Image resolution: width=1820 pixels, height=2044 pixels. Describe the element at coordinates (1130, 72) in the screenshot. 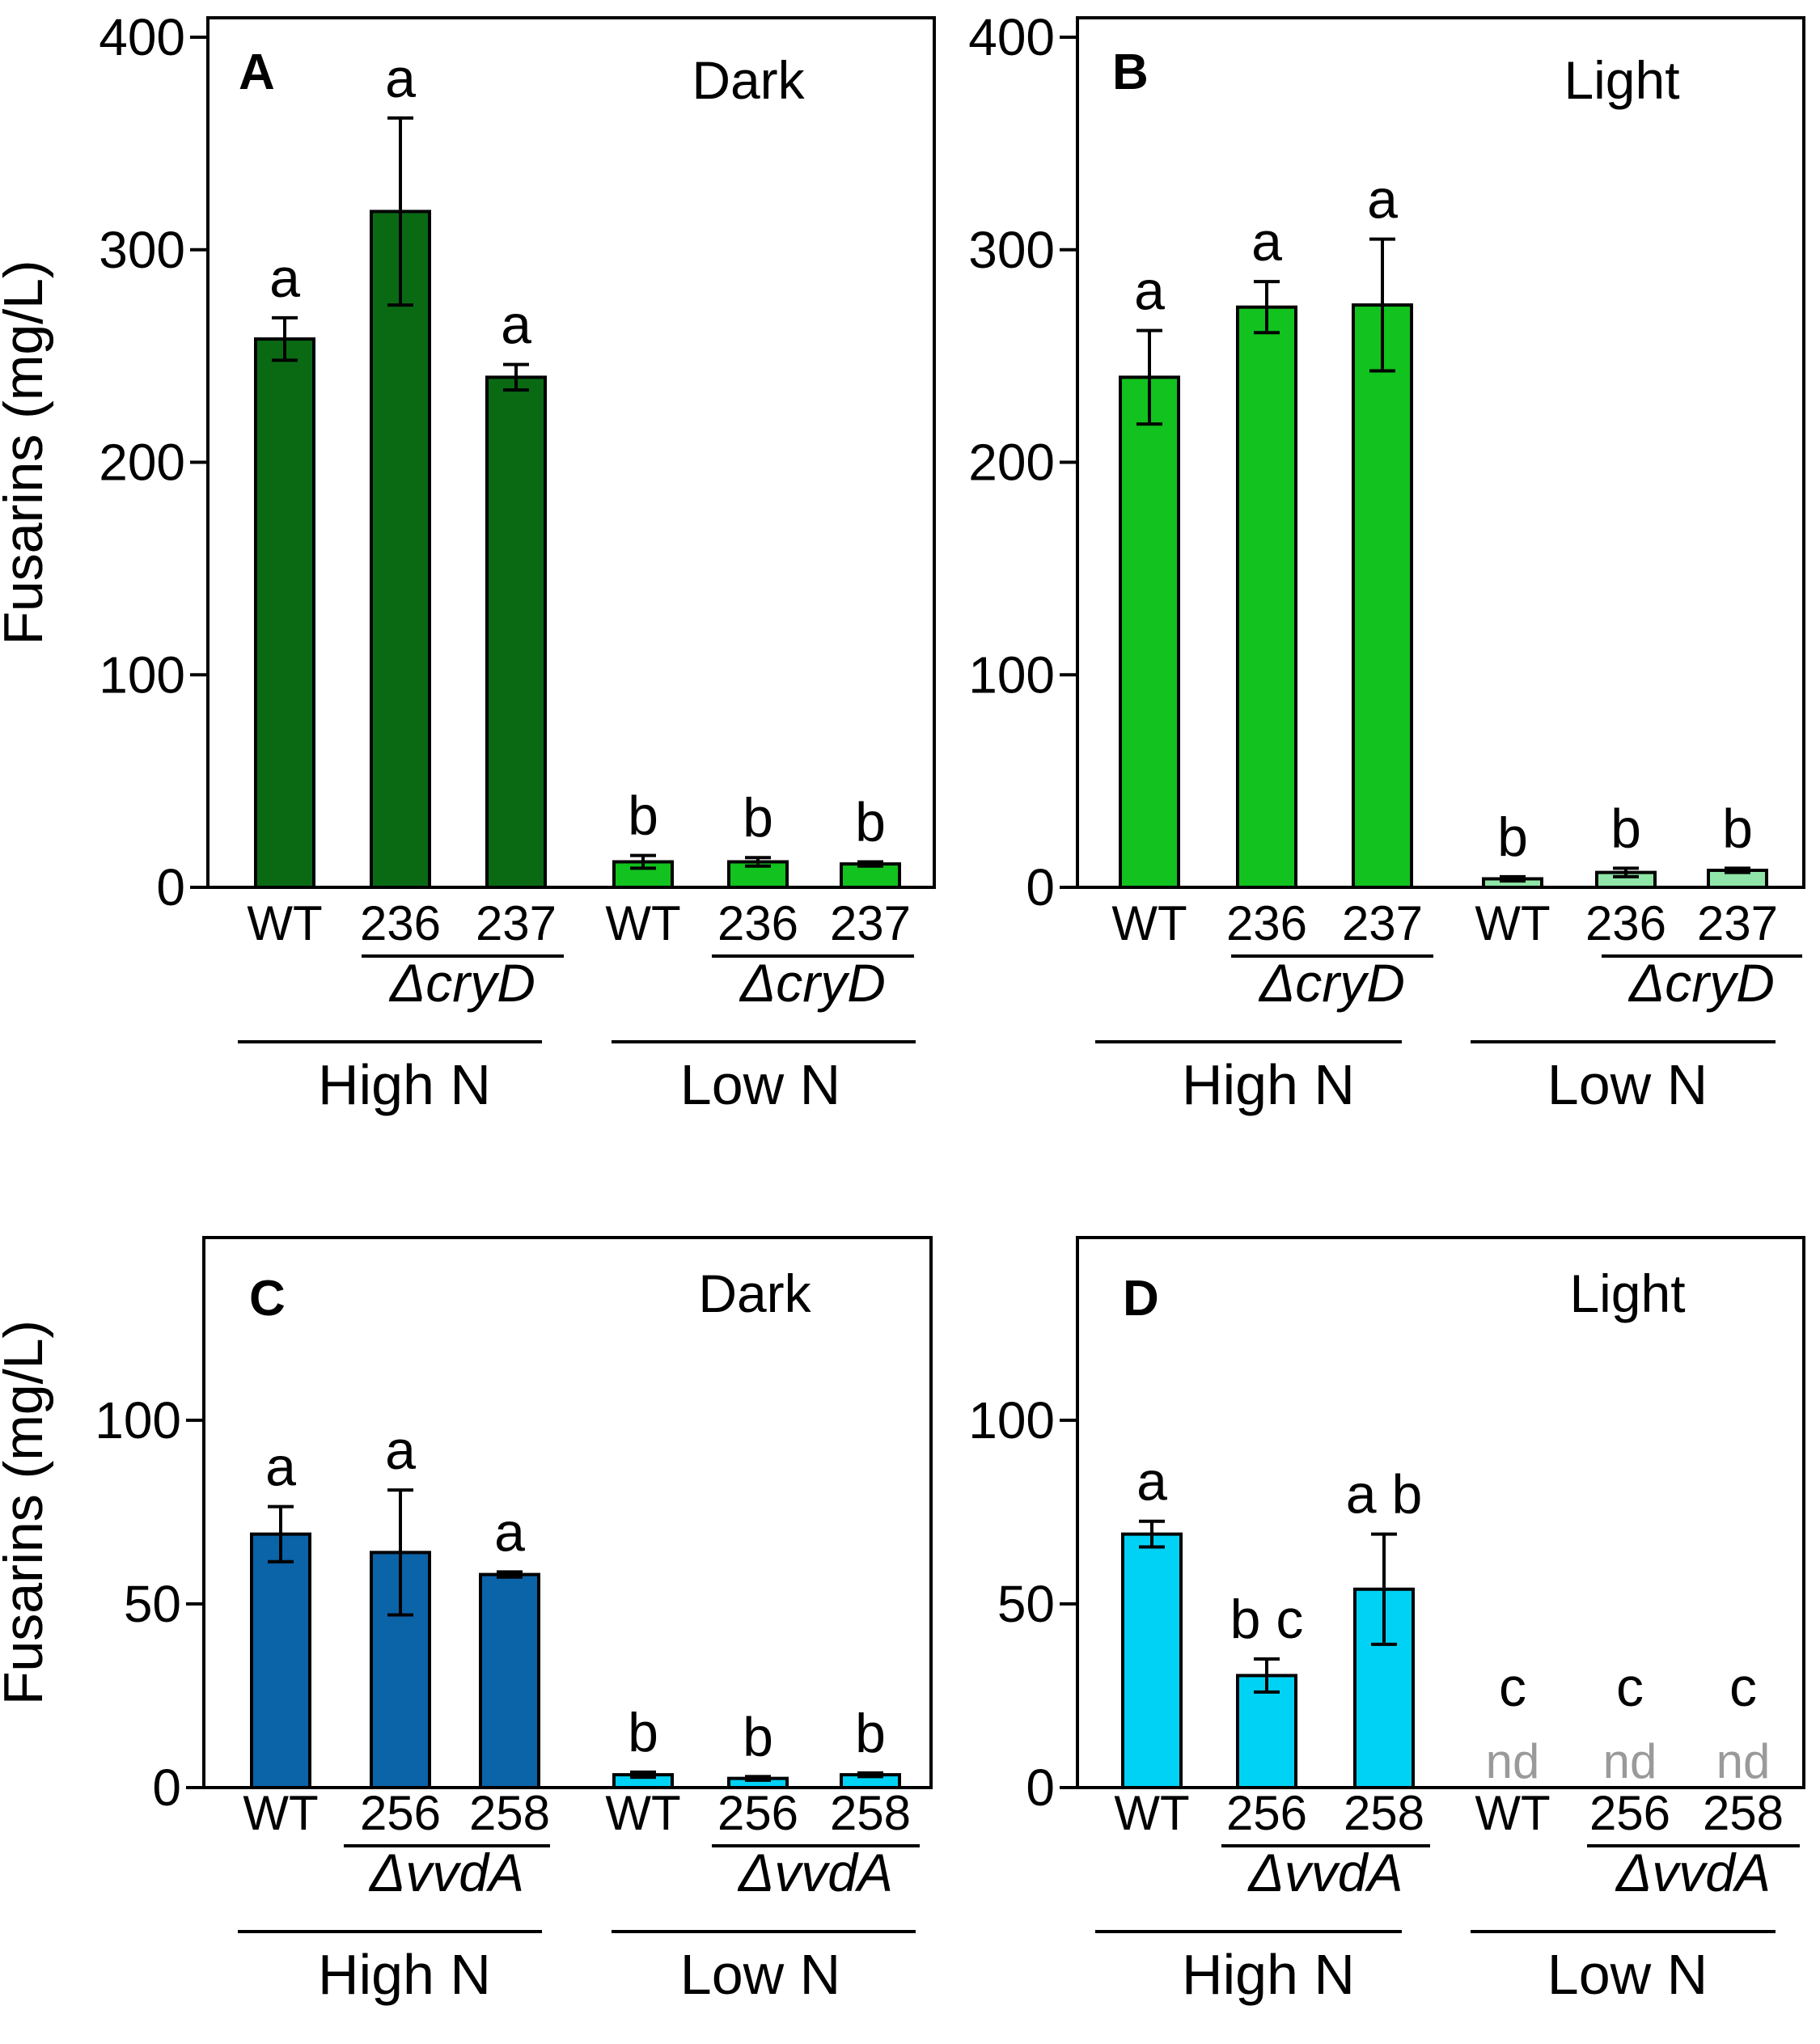

I see `panel-letter: B` at that location.